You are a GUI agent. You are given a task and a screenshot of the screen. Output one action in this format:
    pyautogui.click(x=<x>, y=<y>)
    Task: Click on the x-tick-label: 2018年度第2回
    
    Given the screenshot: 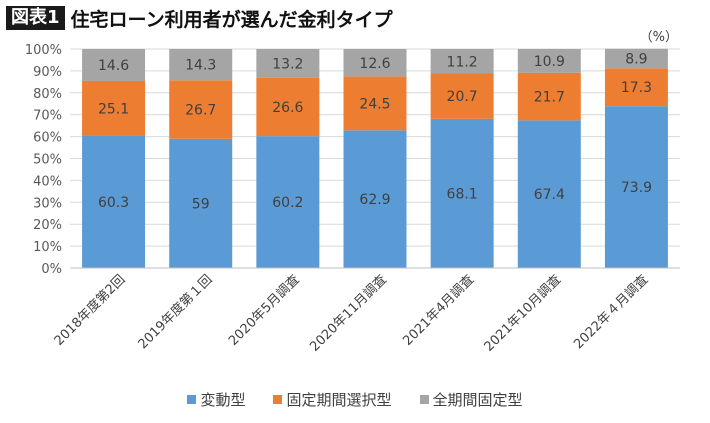 What is the action you would take?
    pyautogui.click(x=89, y=310)
    